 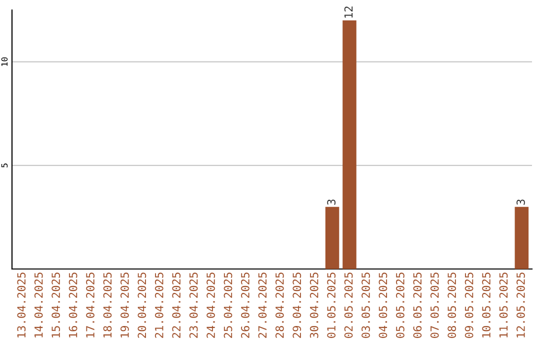 I want to click on x-tick-label: 28.04.2025, so click(x=279, y=305).